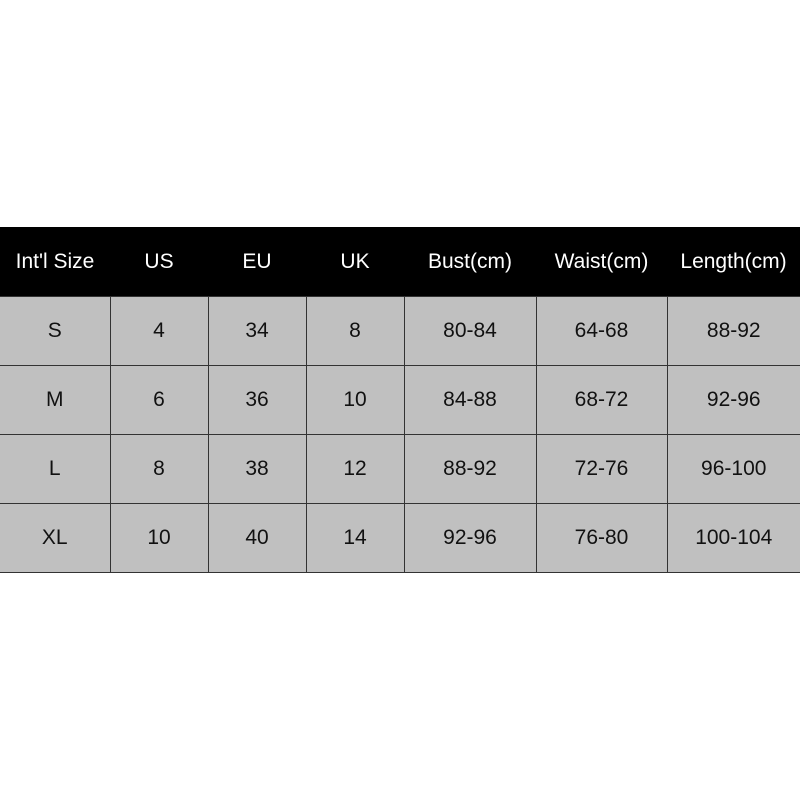 The height and width of the screenshot is (800, 800). Describe the element at coordinates (355, 469) in the screenshot. I see `table-cell: 12` at that location.